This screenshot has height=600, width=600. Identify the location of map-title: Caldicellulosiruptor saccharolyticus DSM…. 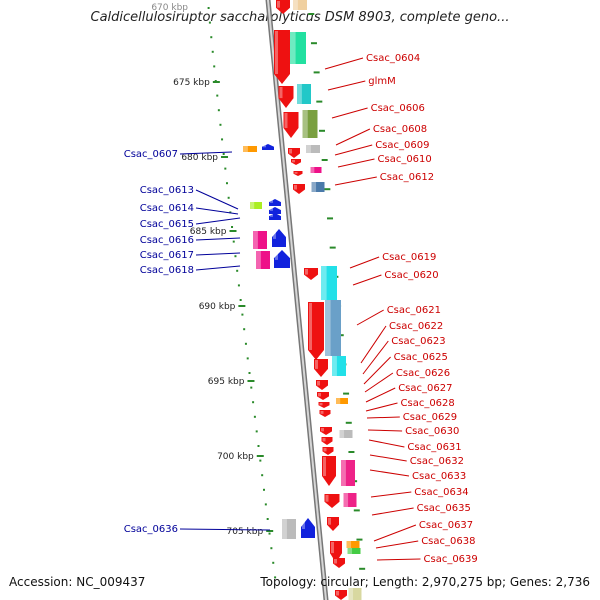
(300, 17).